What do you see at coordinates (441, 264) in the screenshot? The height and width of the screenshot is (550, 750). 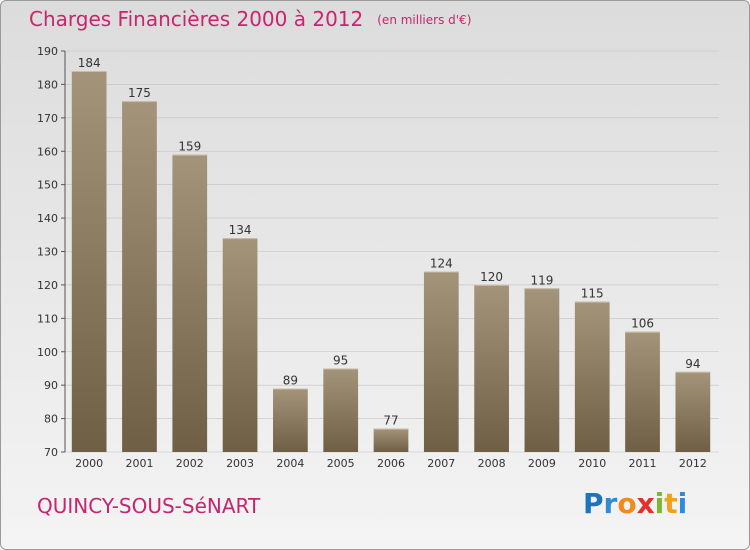 I see `data-label-2007: 124` at bounding box center [441, 264].